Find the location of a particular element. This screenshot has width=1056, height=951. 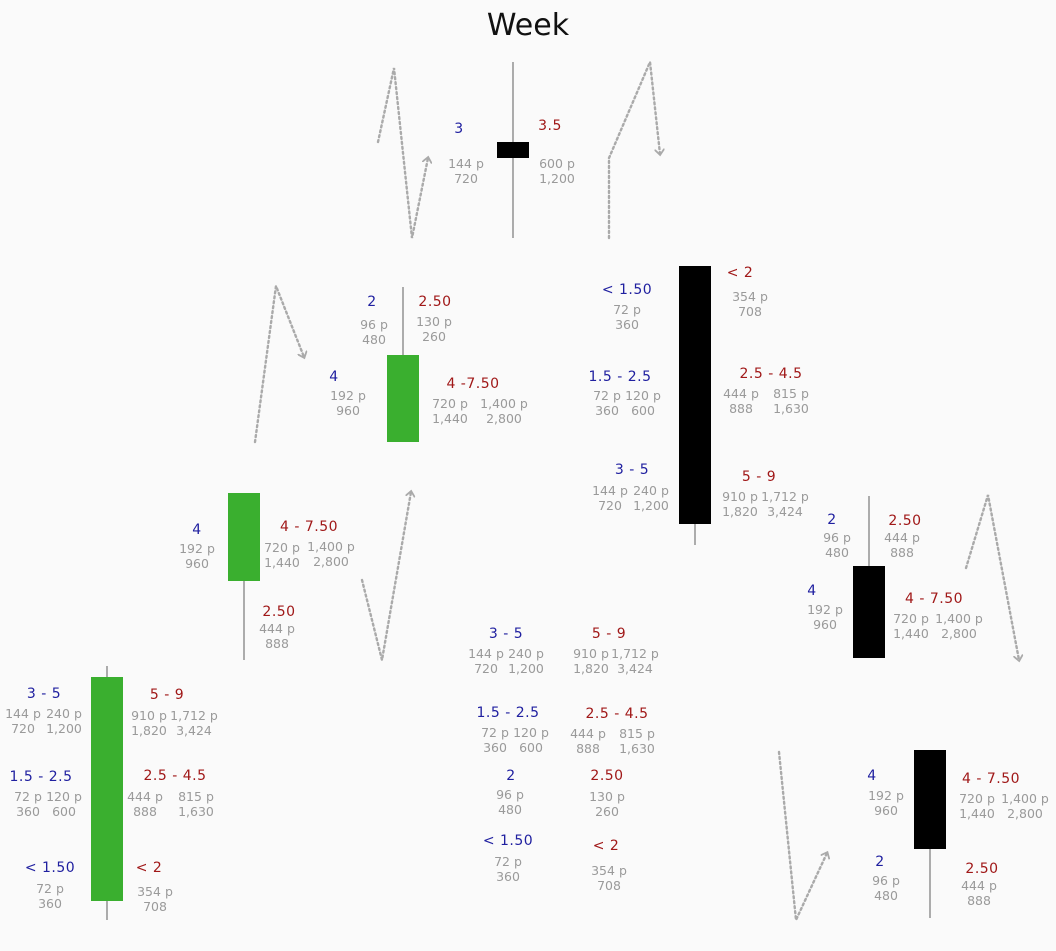

quantity-label: 960 is located at coordinates (197, 563).